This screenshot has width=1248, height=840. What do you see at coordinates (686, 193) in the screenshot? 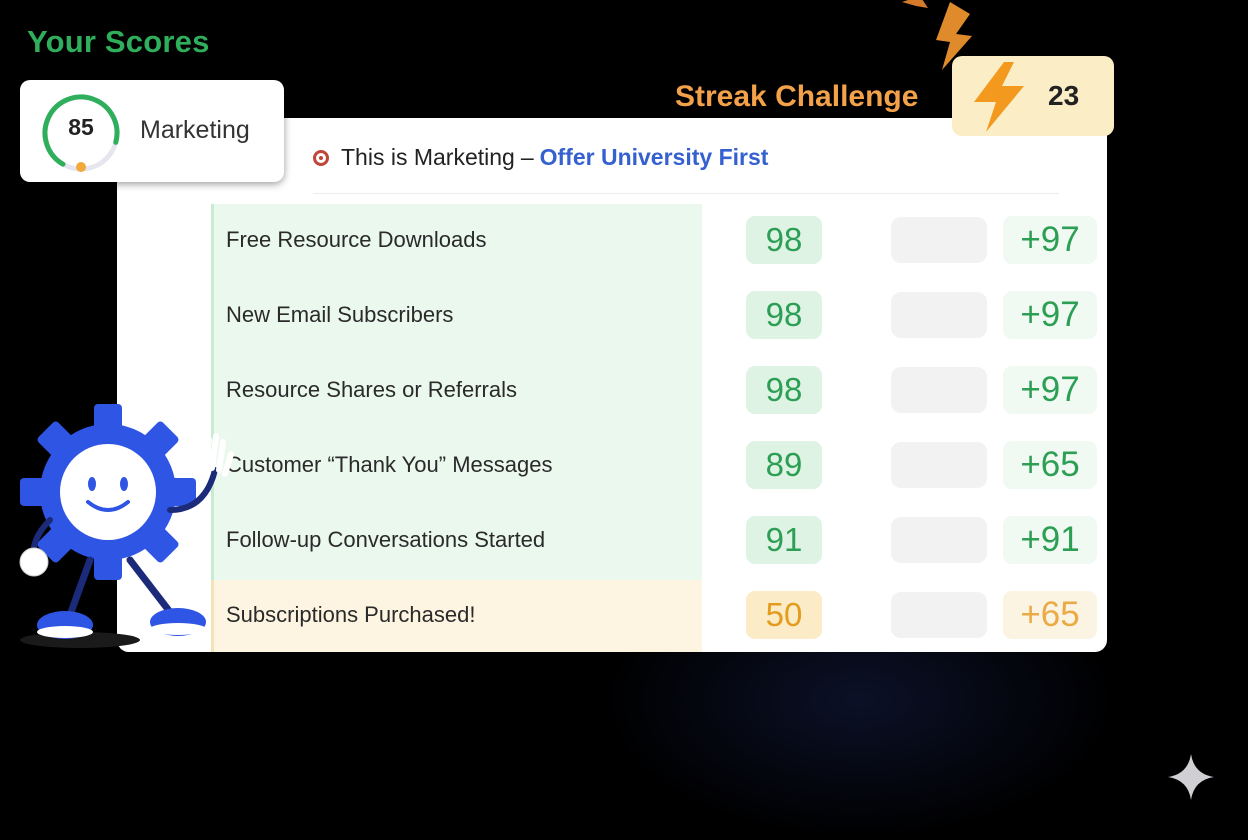
I see `header-divider` at bounding box center [686, 193].